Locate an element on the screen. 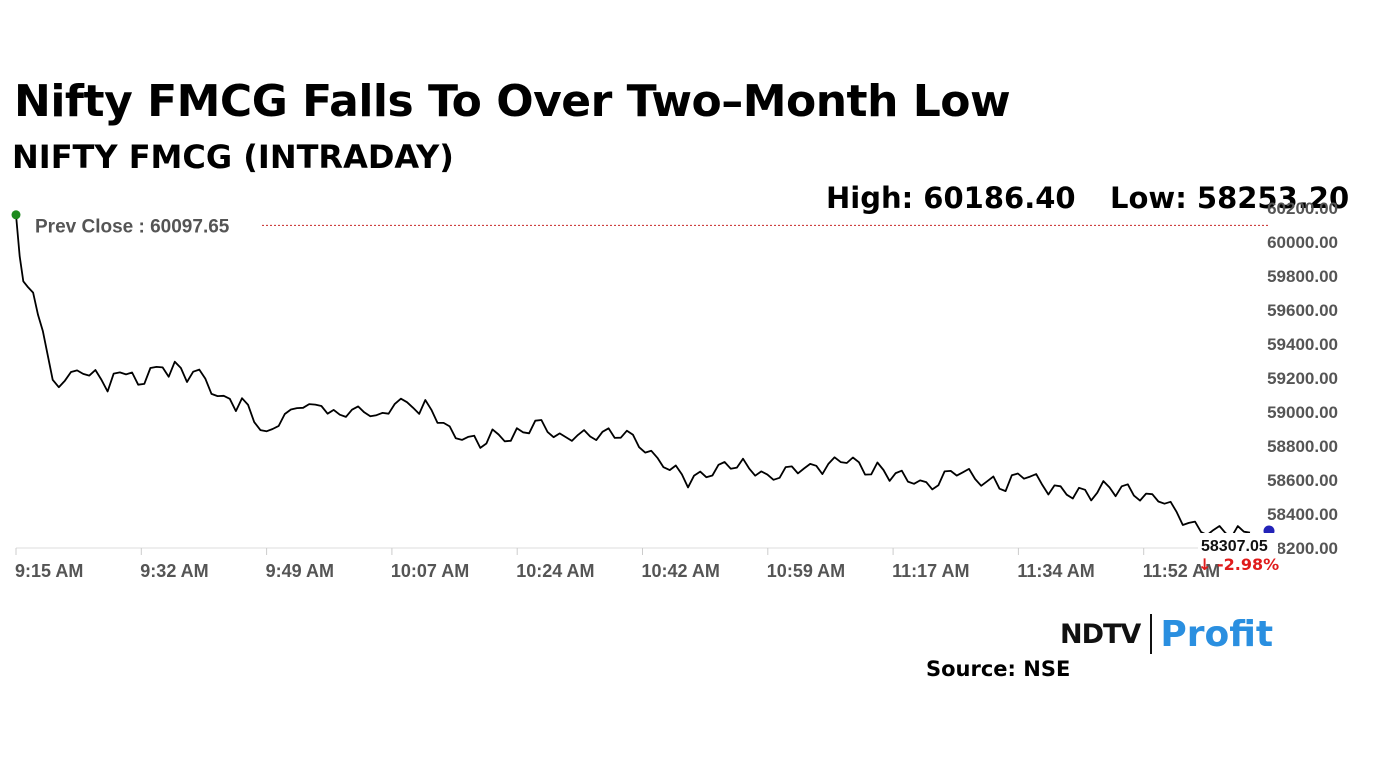 This screenshot has width=1382, height=777. chart-subtitle: NIFTY FMCG (INTRADAY) is located at coordinates (233, 157).